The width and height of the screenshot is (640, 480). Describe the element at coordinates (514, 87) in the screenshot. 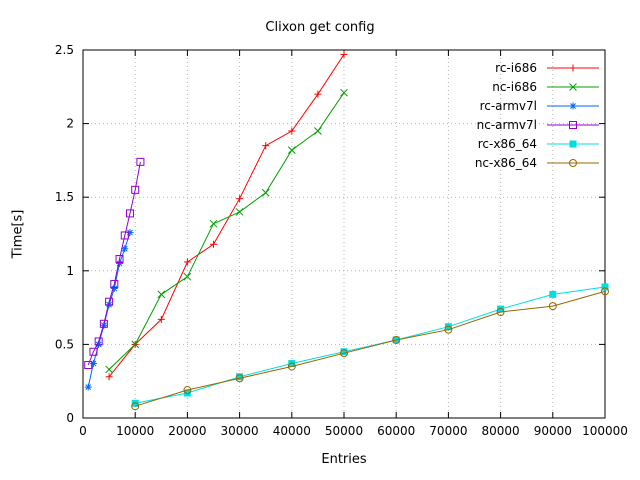

I see `svg-text: nc-i686` at that location.